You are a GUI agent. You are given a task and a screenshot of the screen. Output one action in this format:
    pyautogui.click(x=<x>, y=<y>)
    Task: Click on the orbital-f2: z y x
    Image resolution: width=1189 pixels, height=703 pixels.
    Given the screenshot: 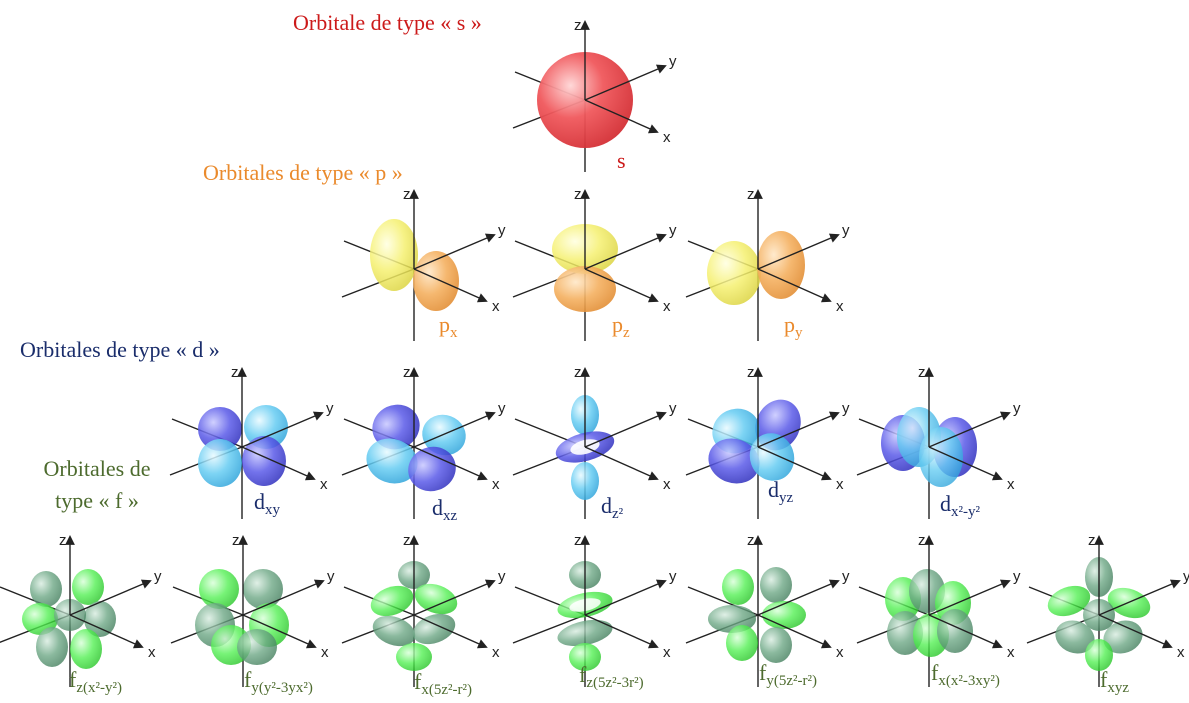 What is the action you would take?
    pyautogui.click(x=252, y=609)
    